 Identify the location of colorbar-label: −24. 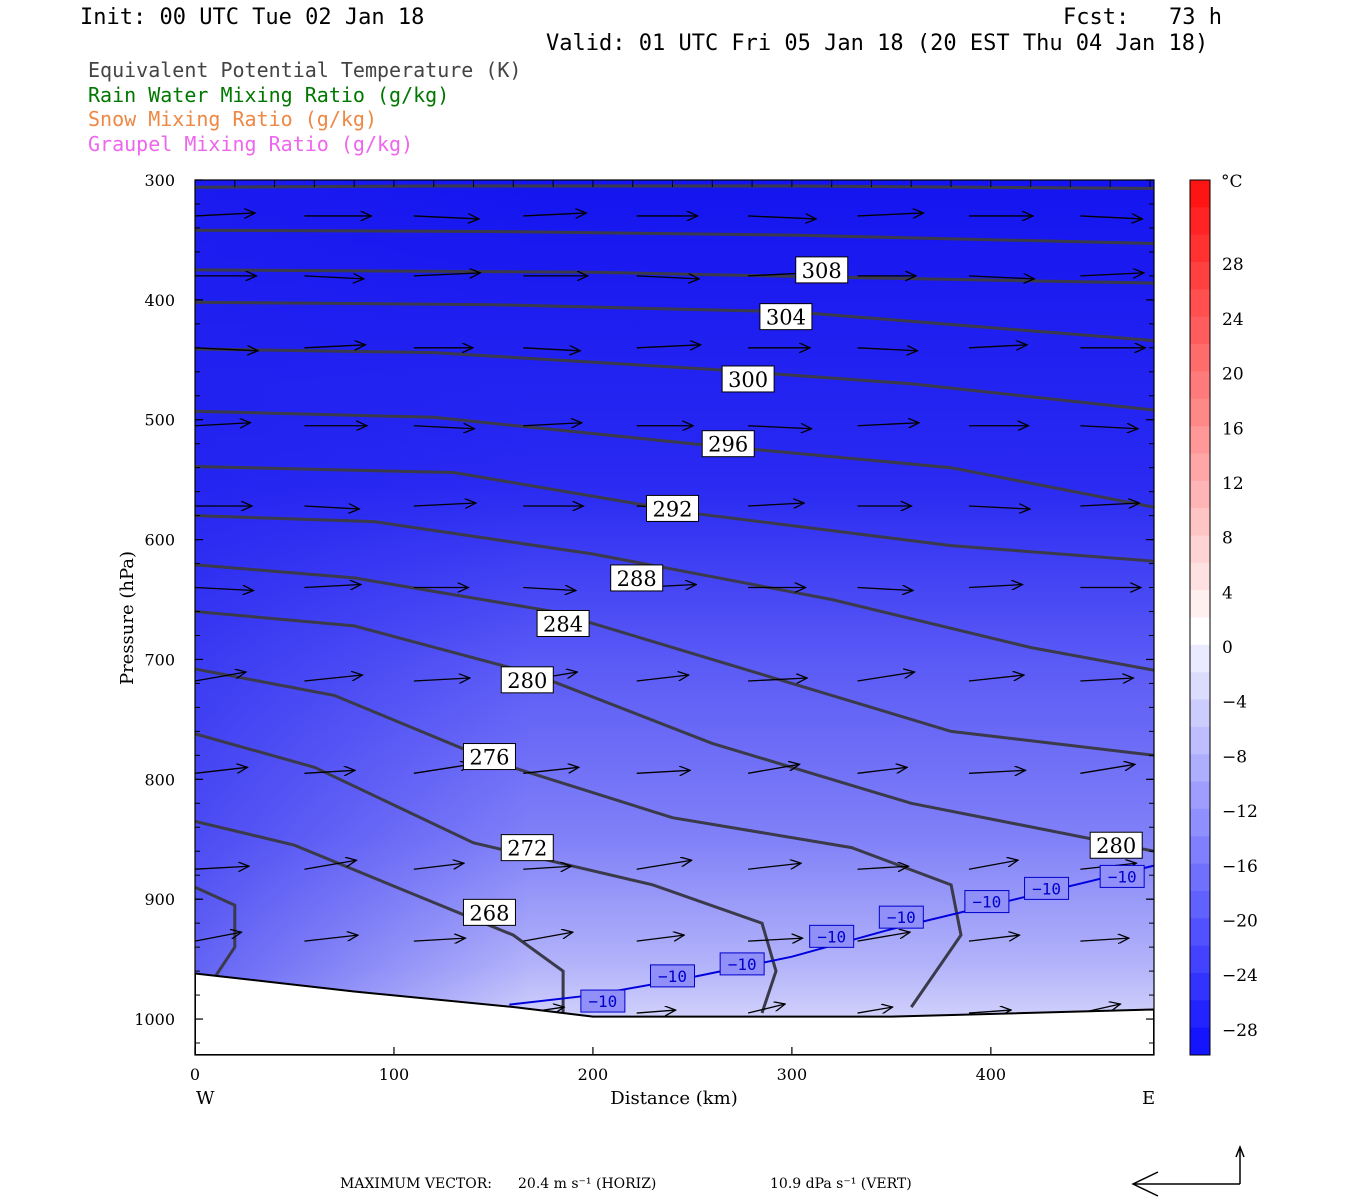
(1240, 976).